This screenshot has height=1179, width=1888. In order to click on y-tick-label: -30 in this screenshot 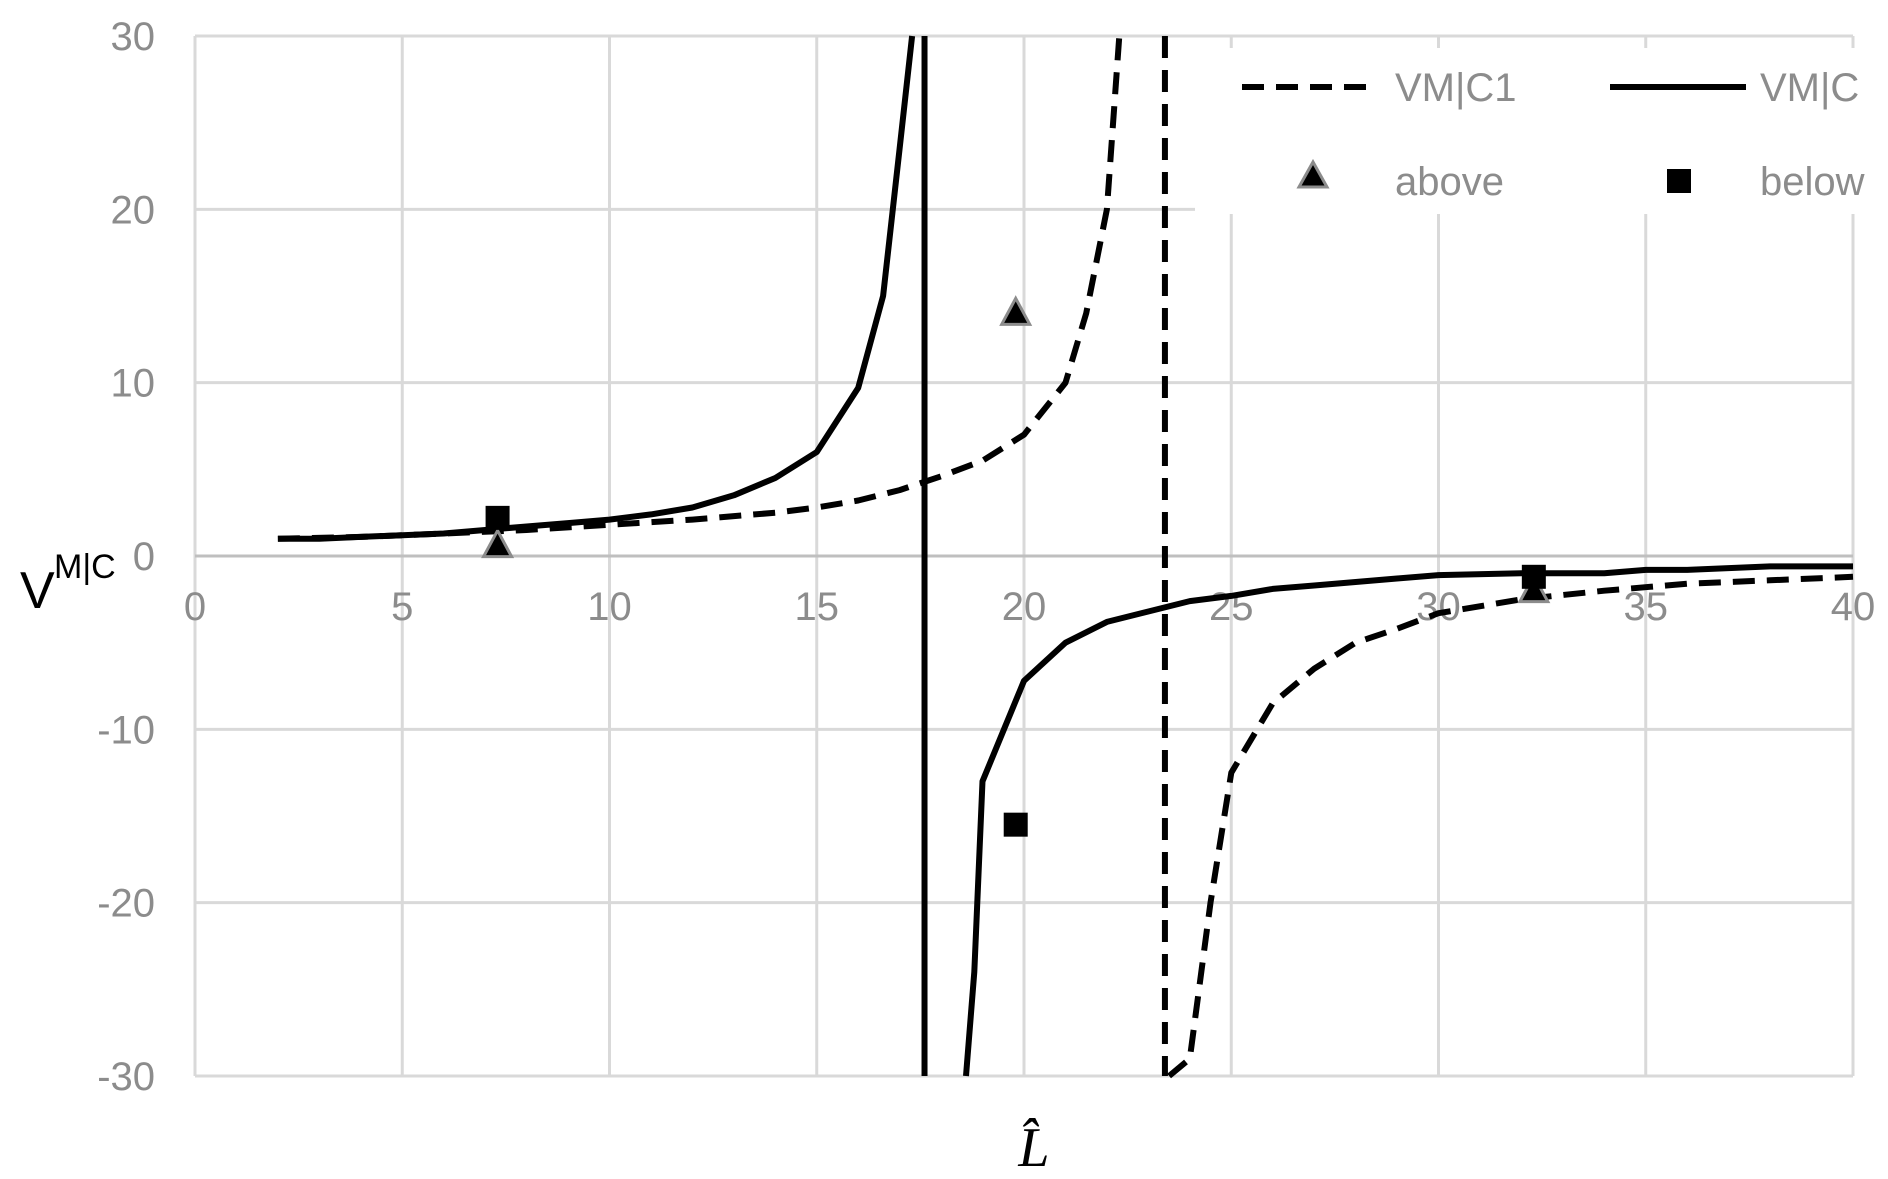, I will do `click(126, 1077)`.